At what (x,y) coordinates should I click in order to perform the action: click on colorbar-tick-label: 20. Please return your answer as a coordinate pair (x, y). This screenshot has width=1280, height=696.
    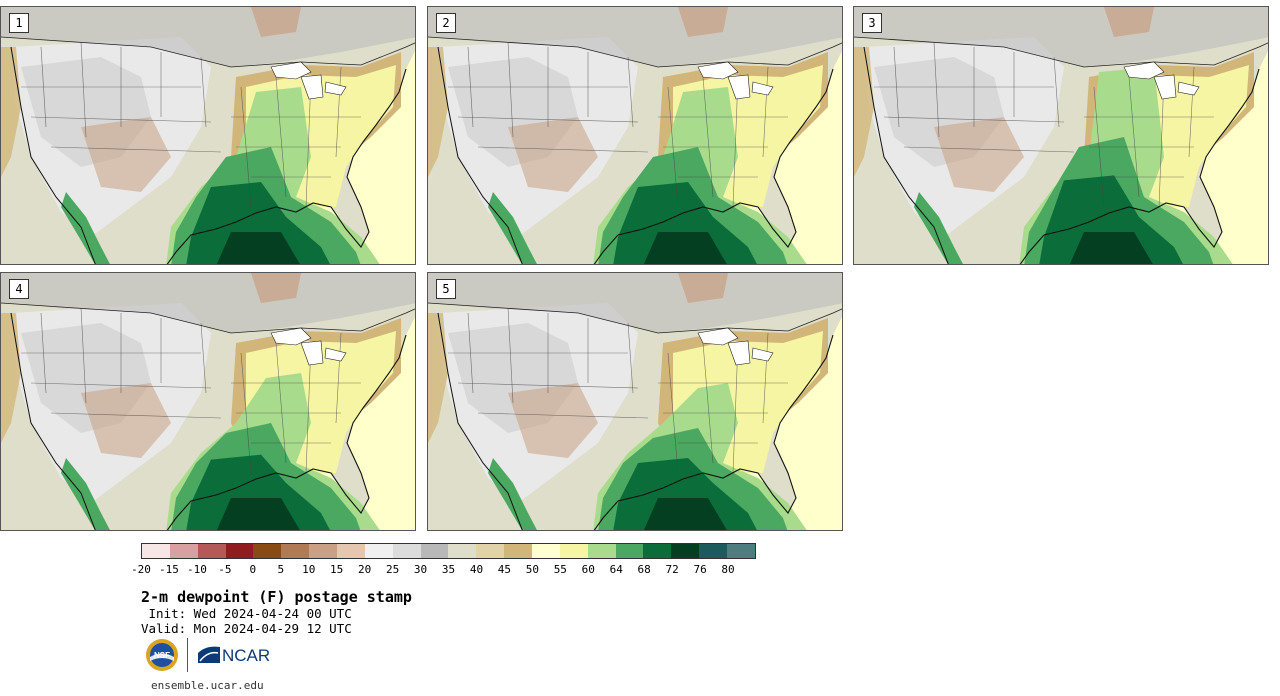
    Looking at the image, I should click on (365, 569).